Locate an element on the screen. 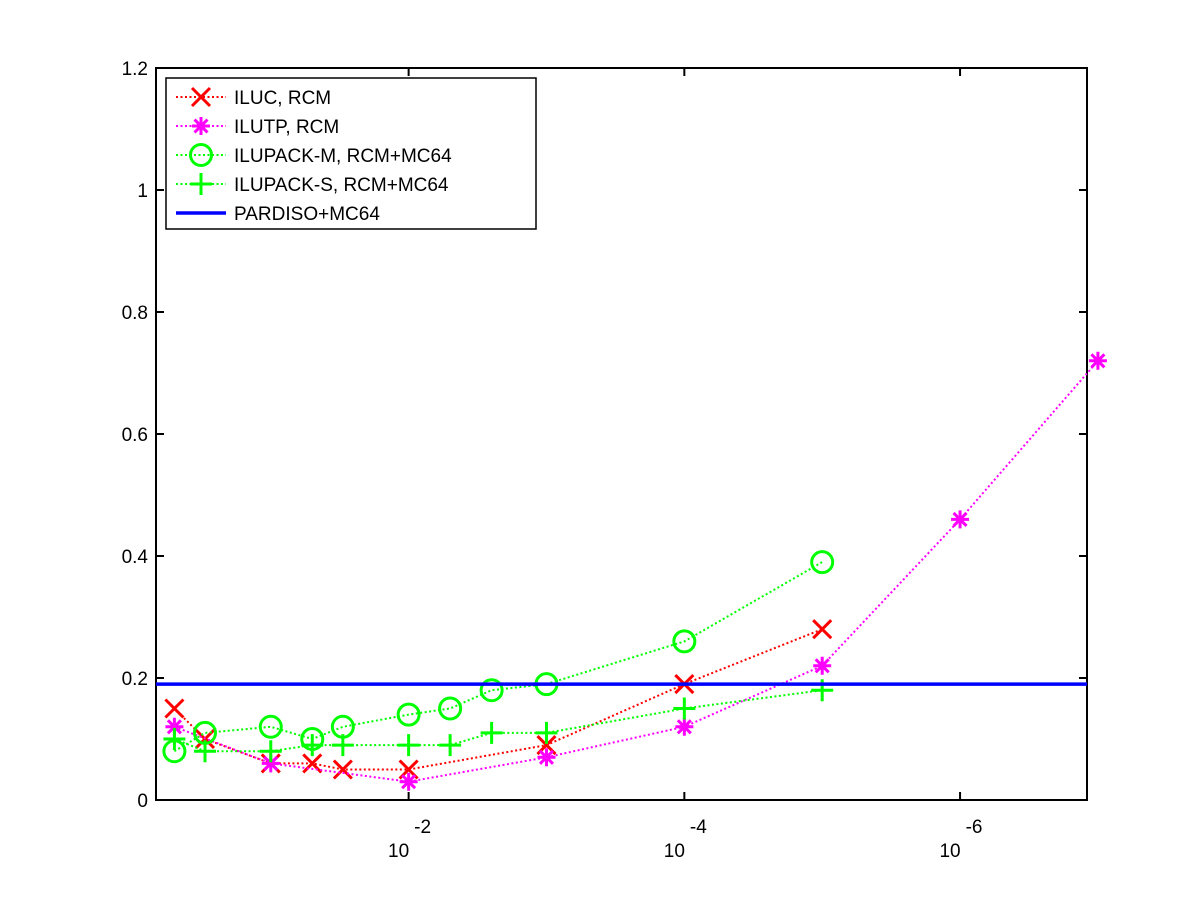 The height and width of the screenshot is (900, 1200). y-tick-label: 0 is located at coordinates (142, 801).